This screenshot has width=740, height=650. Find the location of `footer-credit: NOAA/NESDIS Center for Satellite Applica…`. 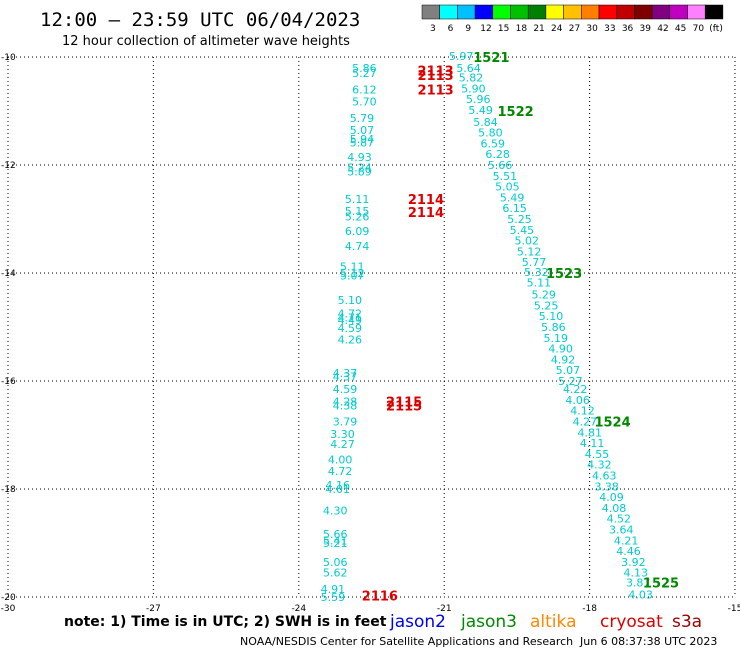

footer-credit: NOAA/NESDIS Center for Satellite Applica… is located at coordinates (406, 641).